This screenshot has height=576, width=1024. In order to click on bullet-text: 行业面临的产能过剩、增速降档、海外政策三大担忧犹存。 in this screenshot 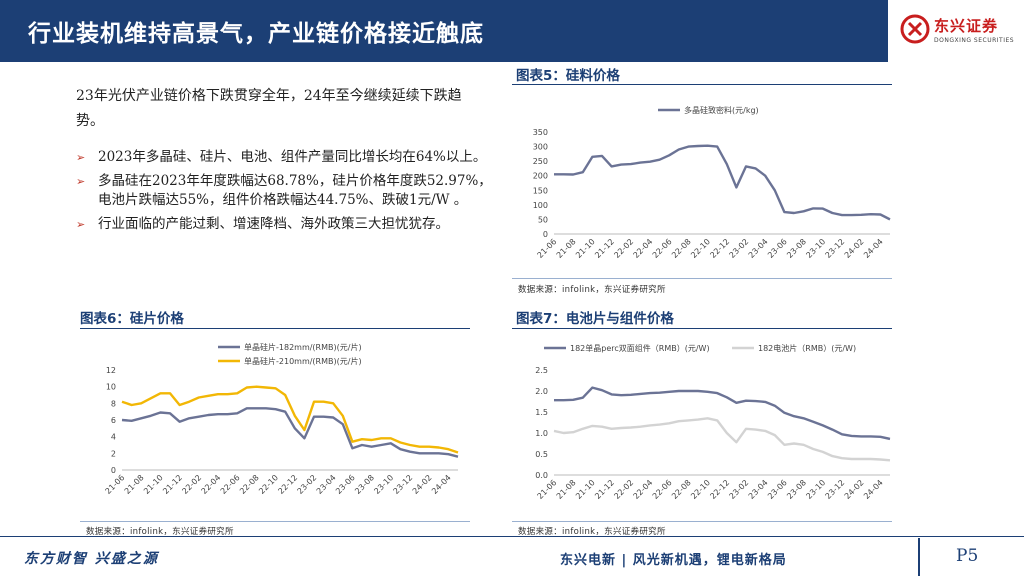, I will do `click(273, 224)`.